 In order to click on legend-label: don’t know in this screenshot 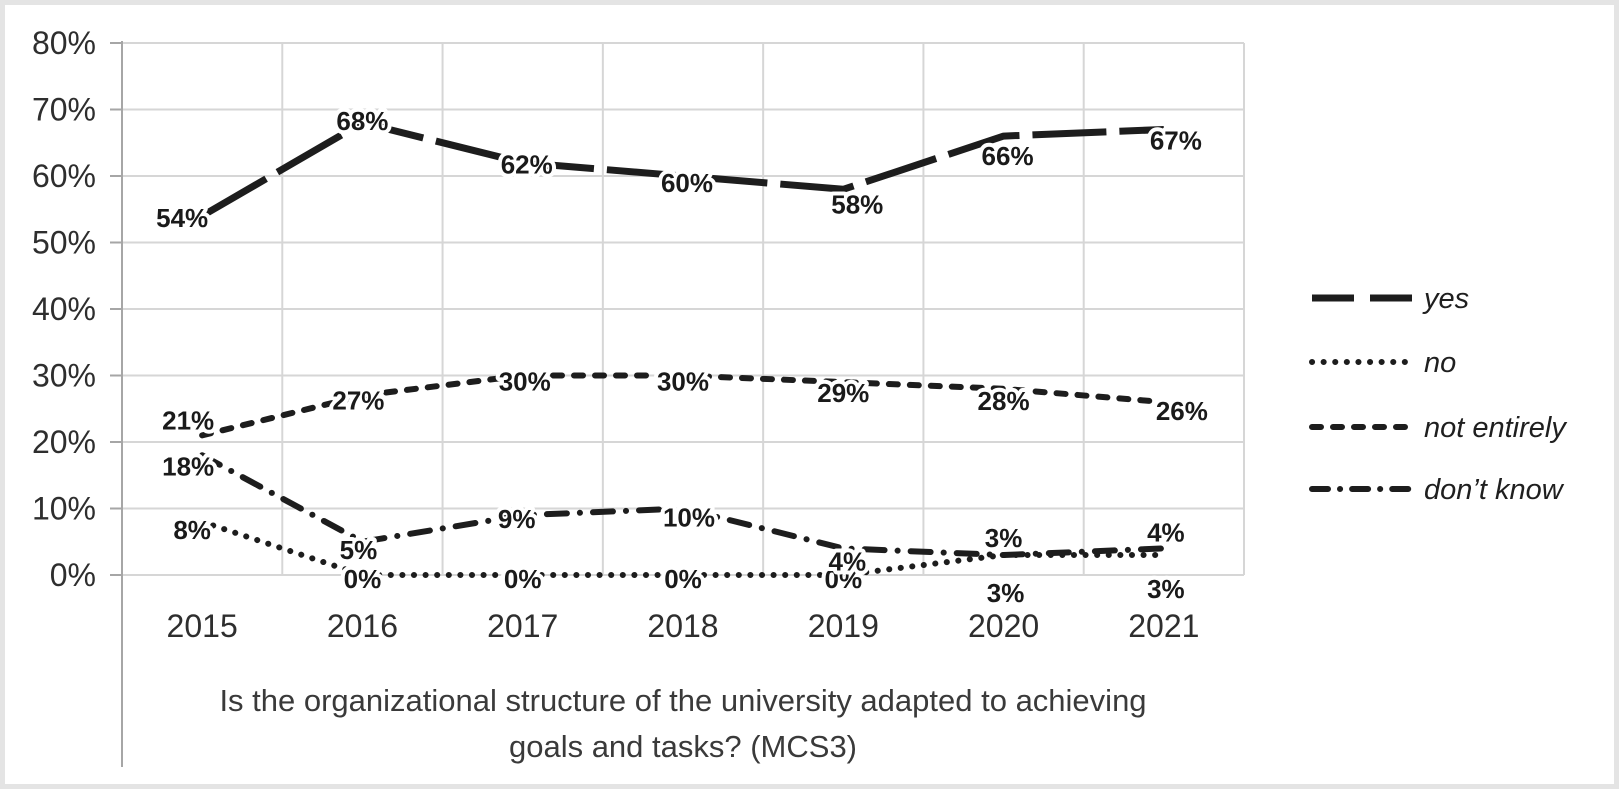, I will do `click(1494, 490)`.